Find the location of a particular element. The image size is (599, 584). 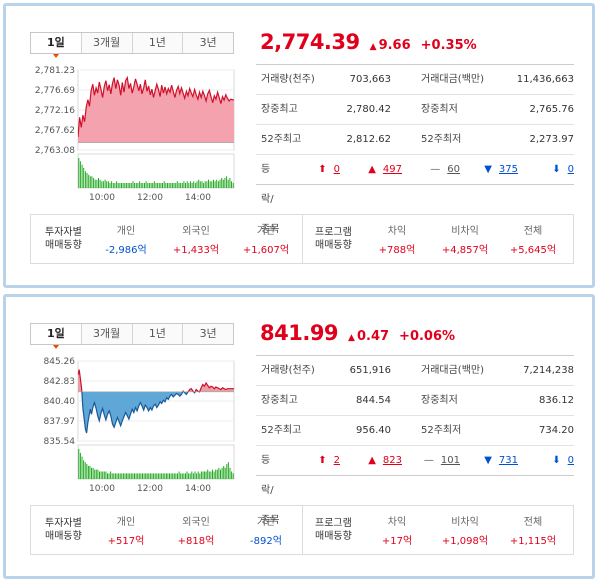

x-axis-labels: 10:00 12:00 14:00 is located at coordinates (150, 197).